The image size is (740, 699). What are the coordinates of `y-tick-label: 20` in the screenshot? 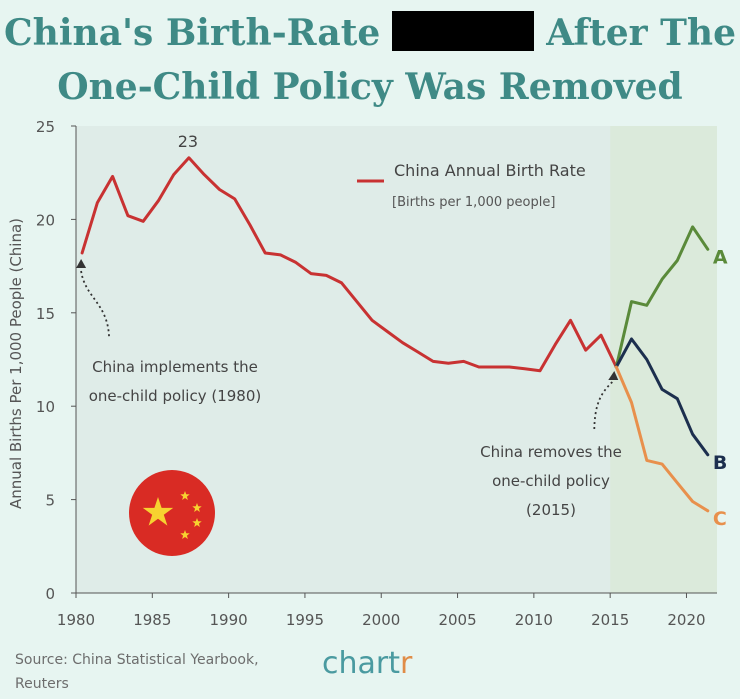 It's located at (45, 220).